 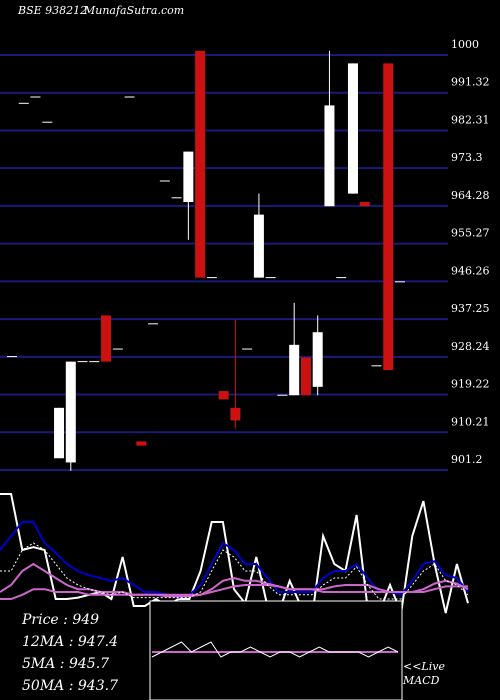 What do you see at coordinates (61, 620) in the screenshot?
I see `stat-price: Price : 949` at bounding box center [61, 620].